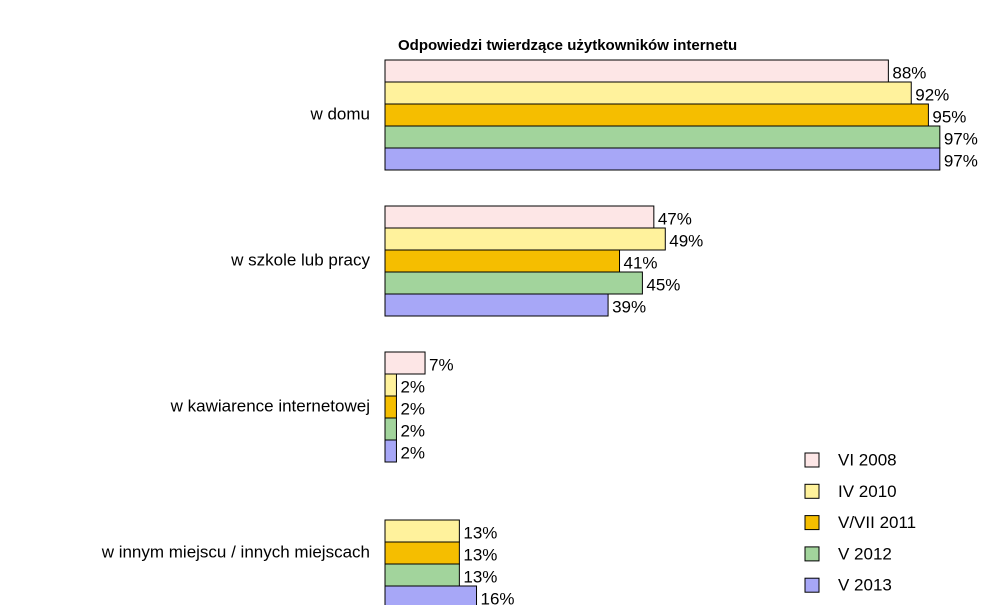 The image size is (998, 605). Describe the element at coordinates (441, 364) in the screenshot. I see `value-label: 7%` at that location.